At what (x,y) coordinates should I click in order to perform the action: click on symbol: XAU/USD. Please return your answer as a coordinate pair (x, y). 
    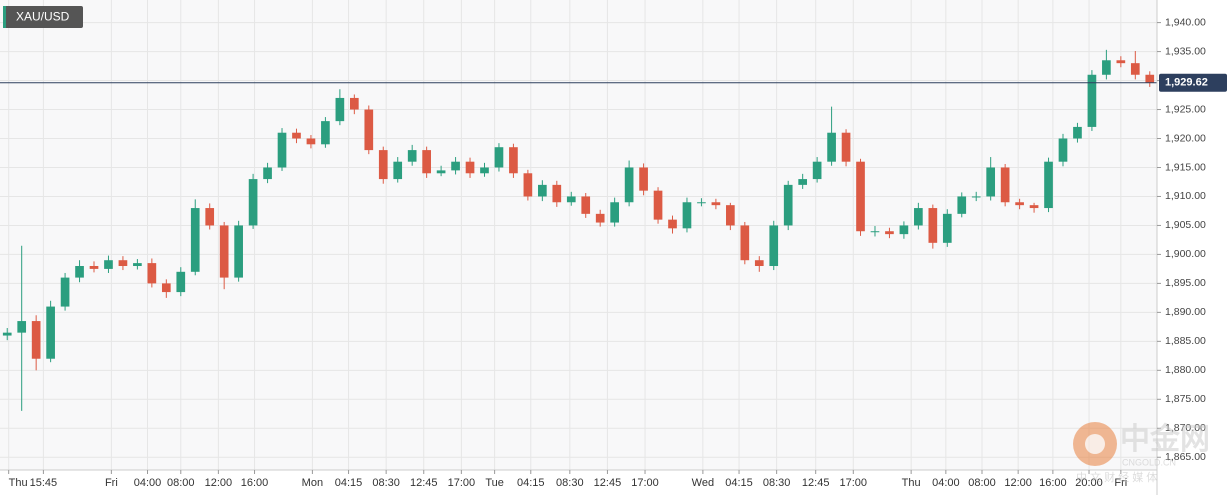
    Looking at the image, I should click on (43, 17).